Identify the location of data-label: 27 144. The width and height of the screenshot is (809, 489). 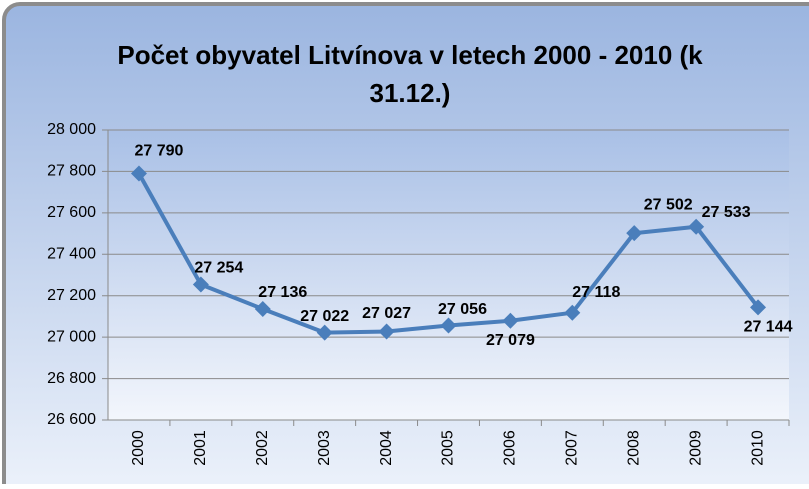
(768, 327).